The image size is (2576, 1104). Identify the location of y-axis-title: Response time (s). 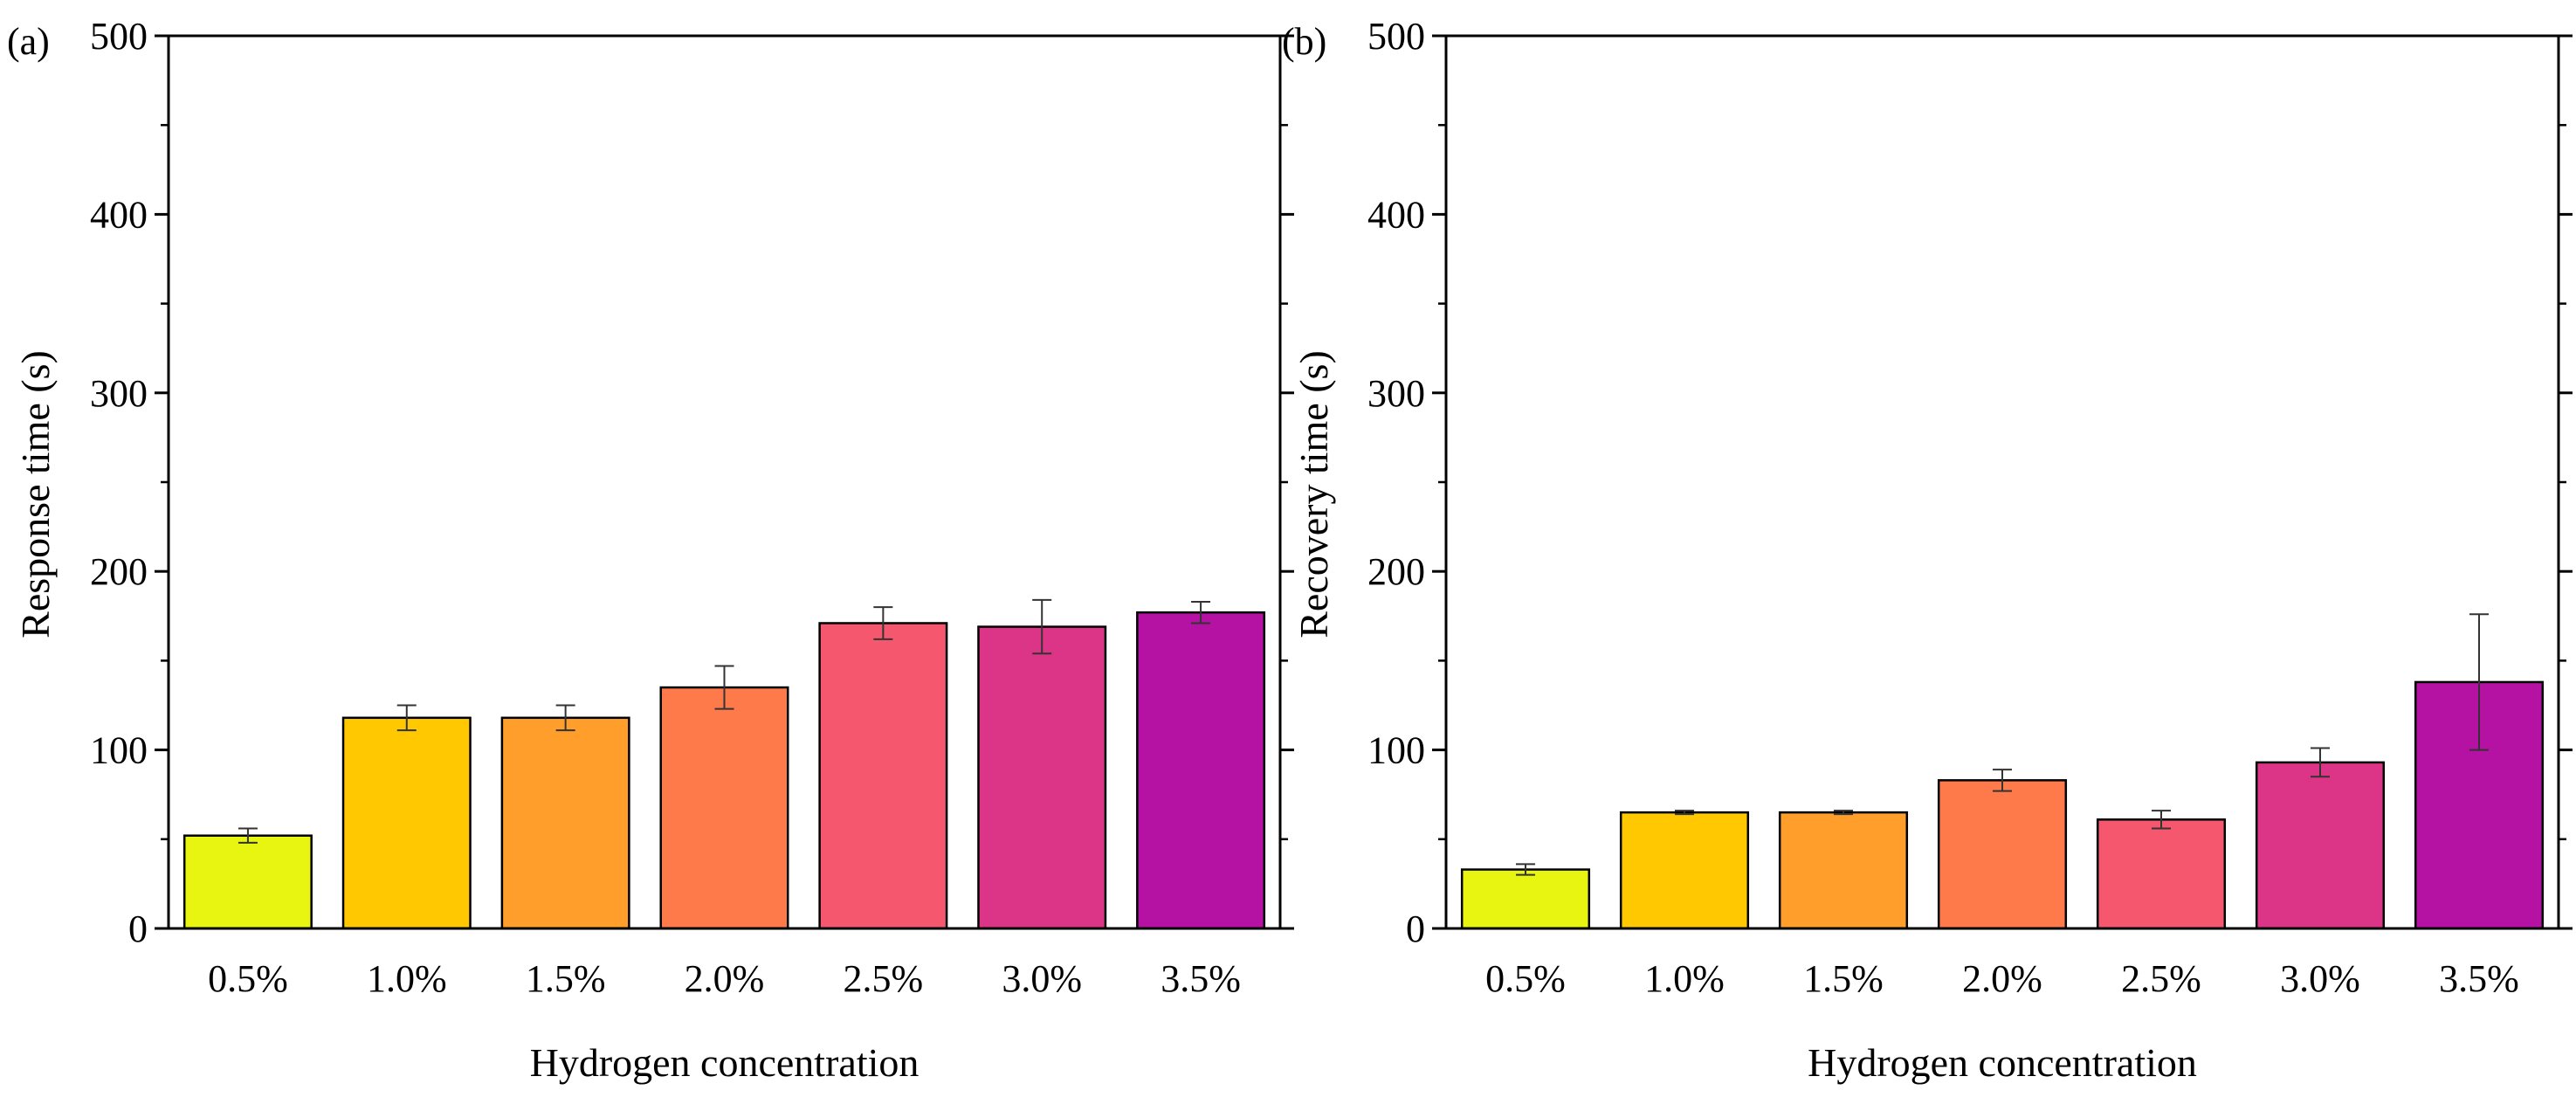
(35, 494).